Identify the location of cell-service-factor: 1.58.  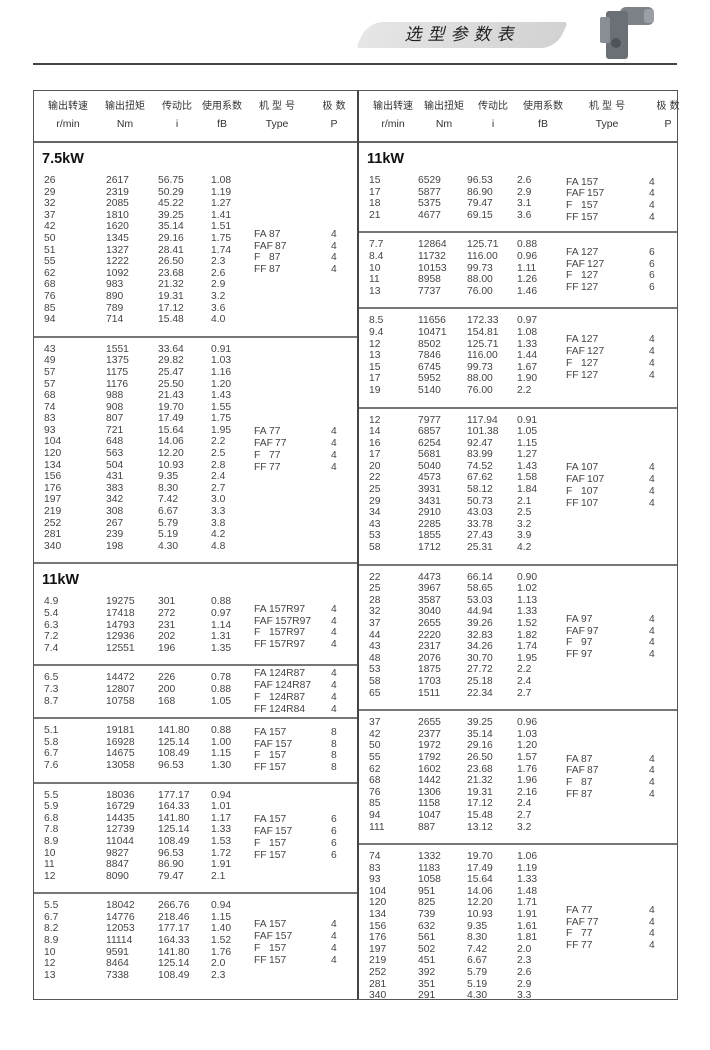
(527, 478).